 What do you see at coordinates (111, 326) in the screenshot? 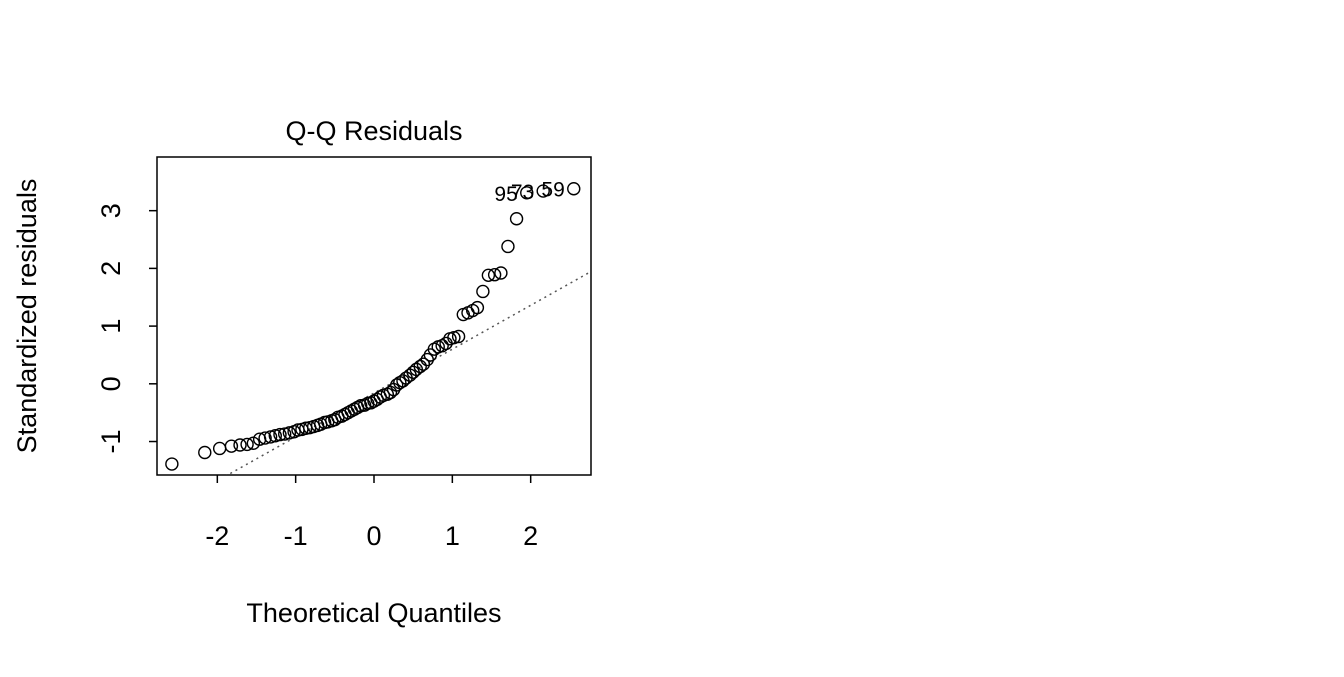
I see `y-tick-label: 1` at bounding box center [111, 326].